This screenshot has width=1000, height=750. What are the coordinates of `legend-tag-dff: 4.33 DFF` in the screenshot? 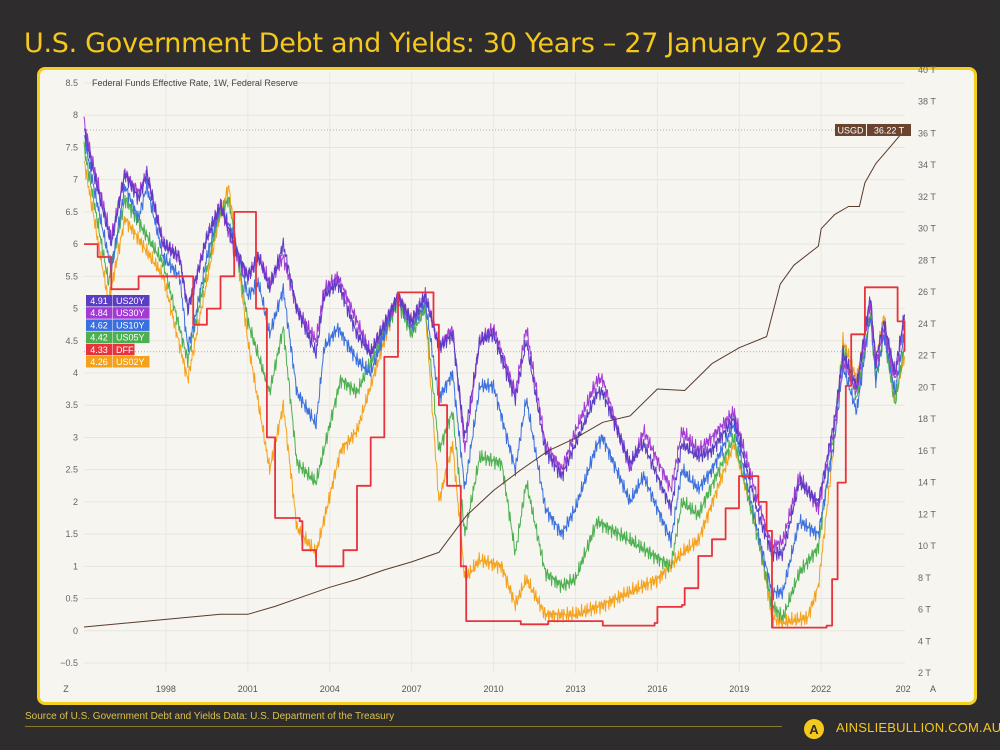 It's located at (110, 349).